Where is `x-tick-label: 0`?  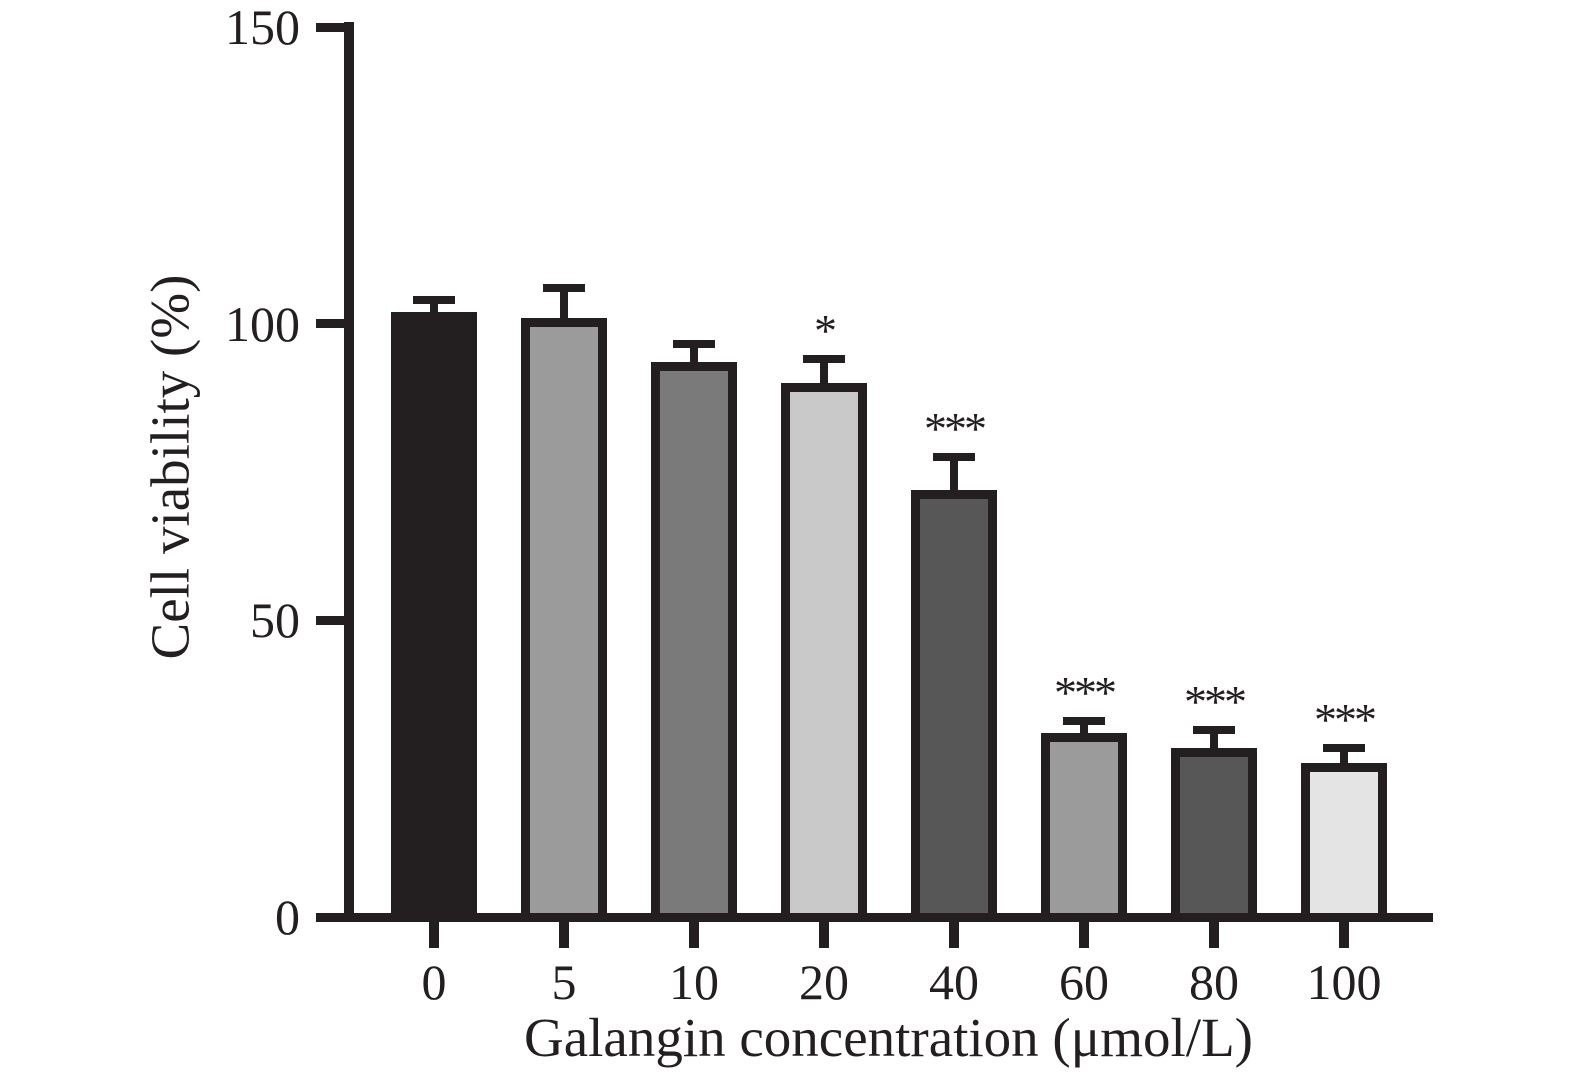
x-tick-label: 0 is located at coordinates (434, 982).